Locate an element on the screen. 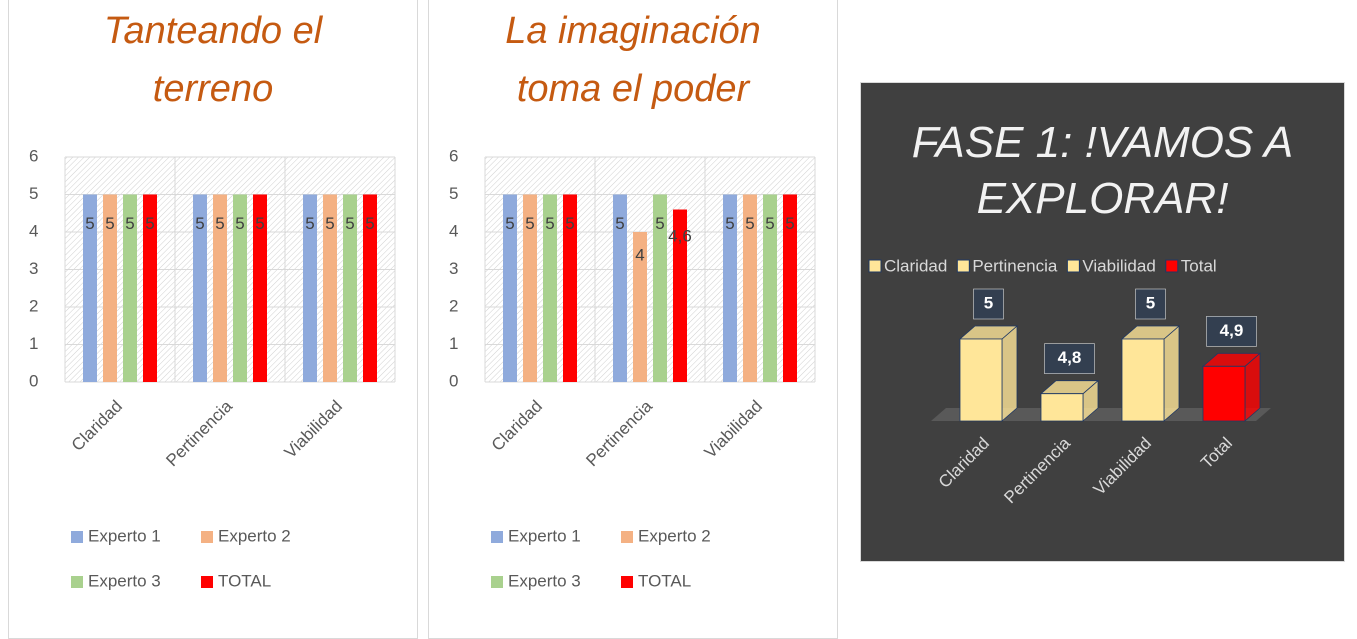 The image size is (1357, 639). data-label: 4,9 is located at coordinates (1232, 330).